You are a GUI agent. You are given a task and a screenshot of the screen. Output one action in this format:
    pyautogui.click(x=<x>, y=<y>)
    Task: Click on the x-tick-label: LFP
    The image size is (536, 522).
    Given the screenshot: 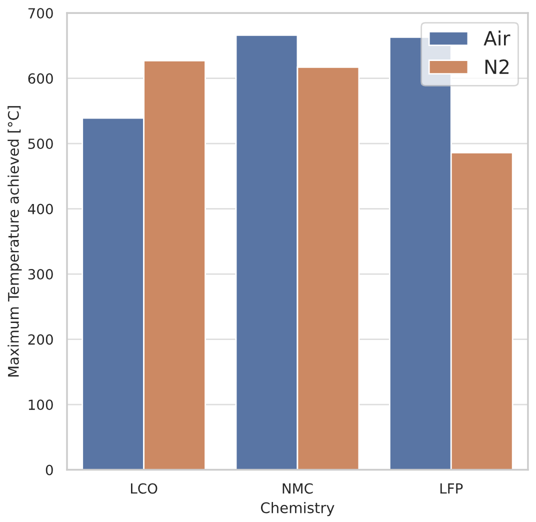 What is the action you would take?
    pyautogui.click(x=451, y=488)
    